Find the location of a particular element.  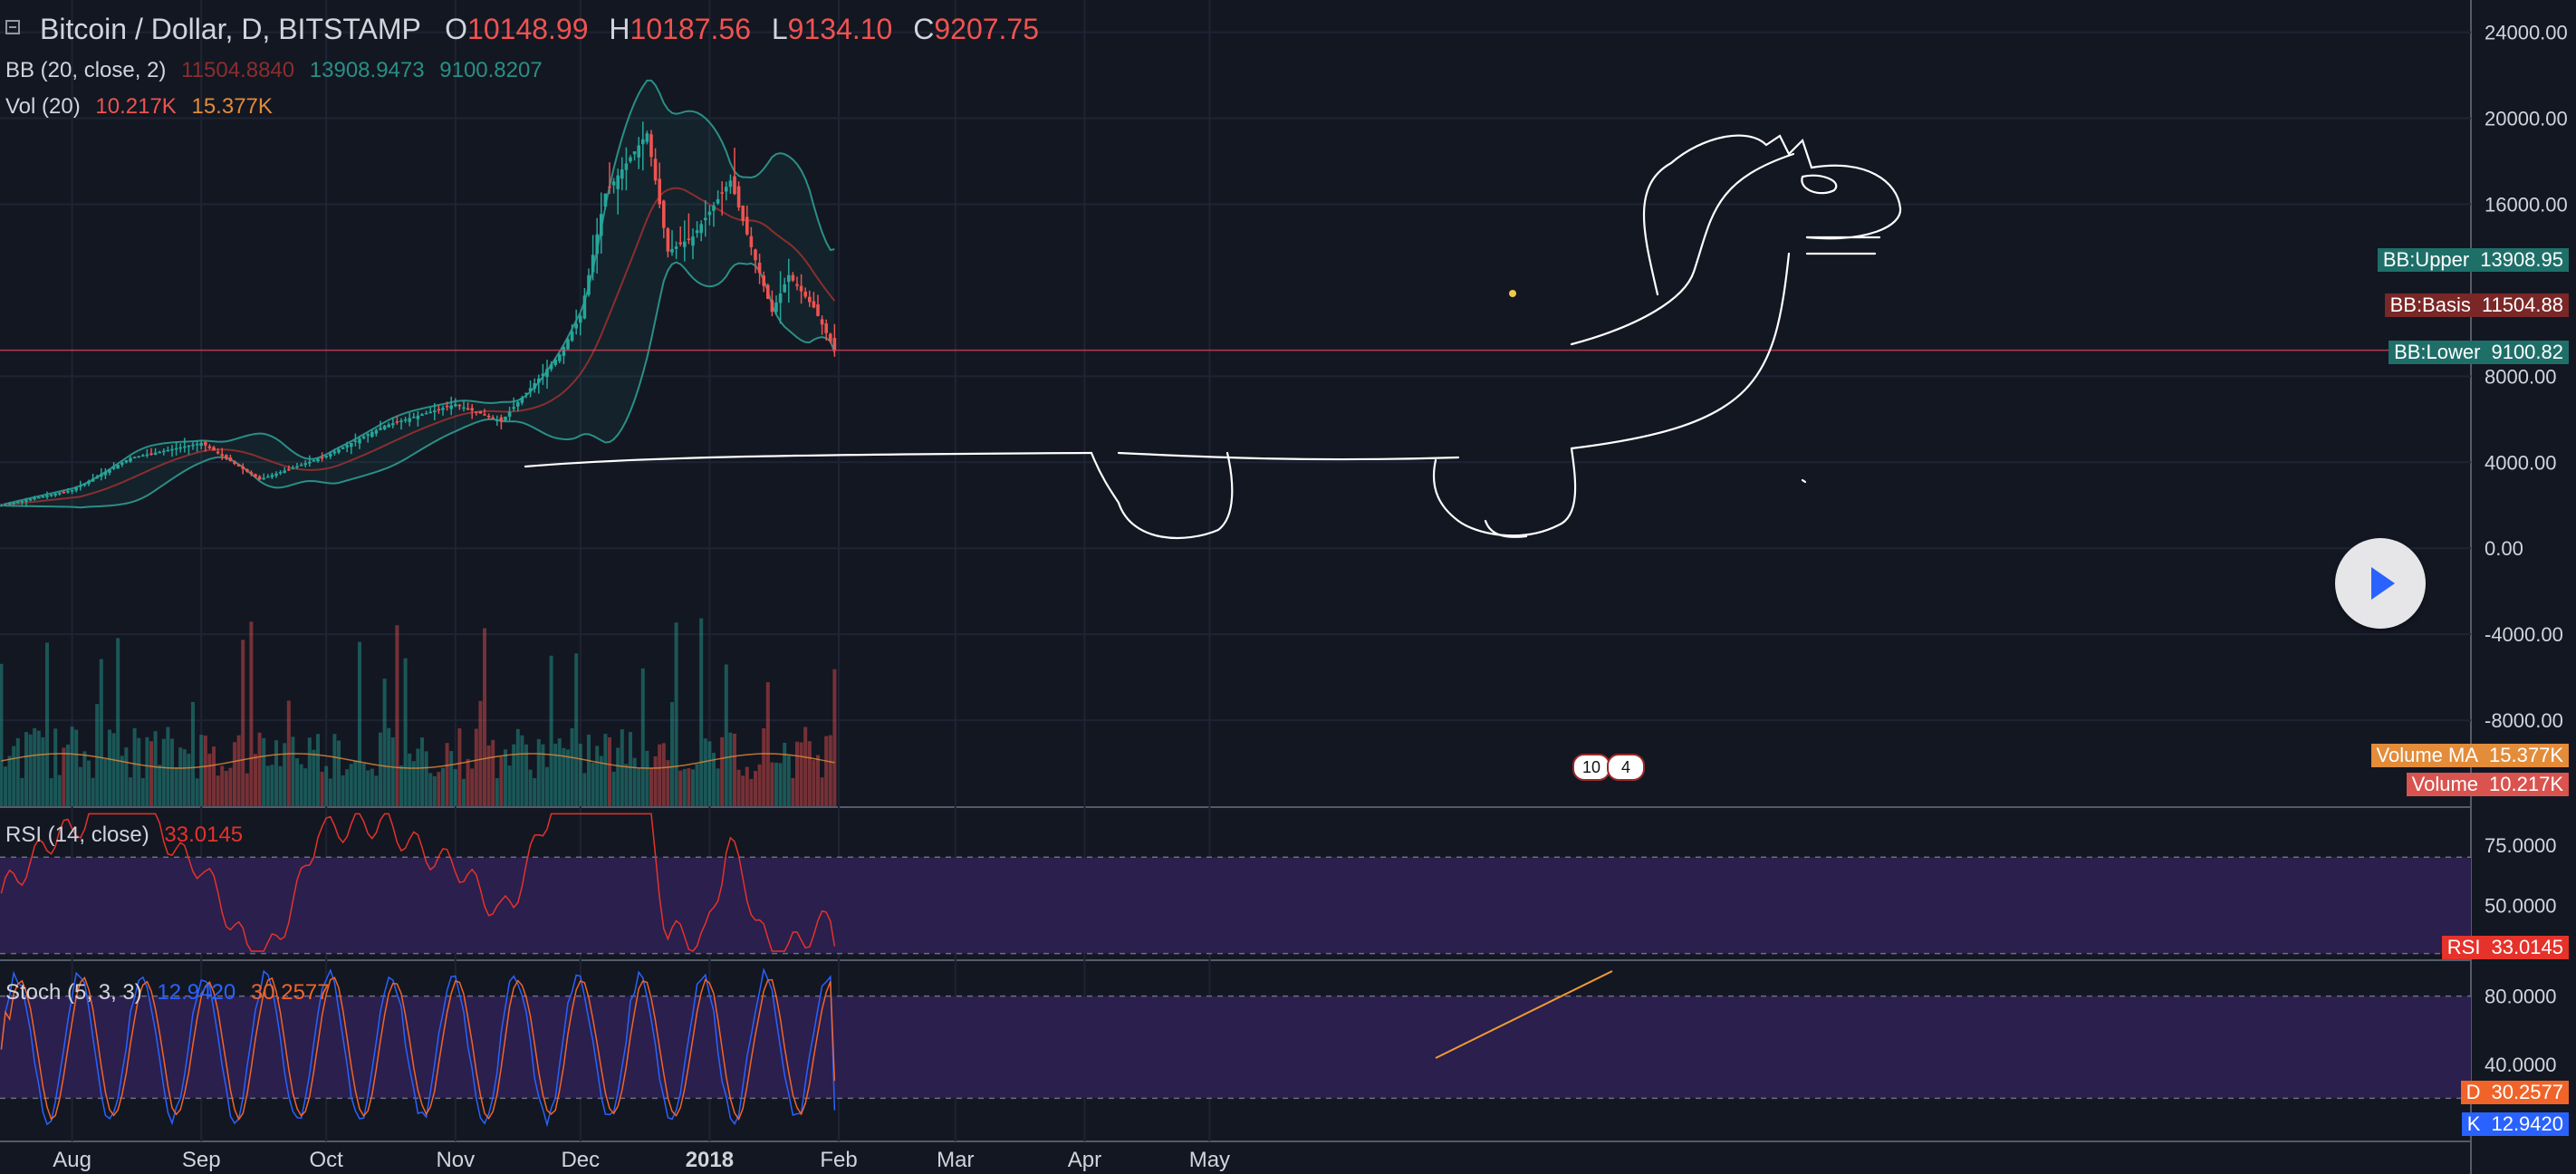

bb-lower-tag: BB:Lower 9100.82 is located at coordinates (2479, 352).